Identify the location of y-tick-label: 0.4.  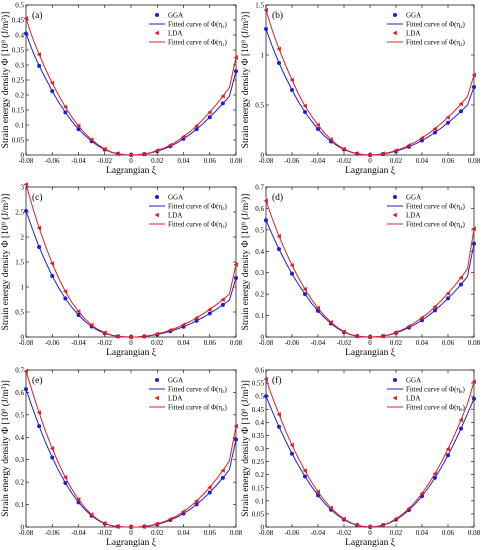
(259, 252).